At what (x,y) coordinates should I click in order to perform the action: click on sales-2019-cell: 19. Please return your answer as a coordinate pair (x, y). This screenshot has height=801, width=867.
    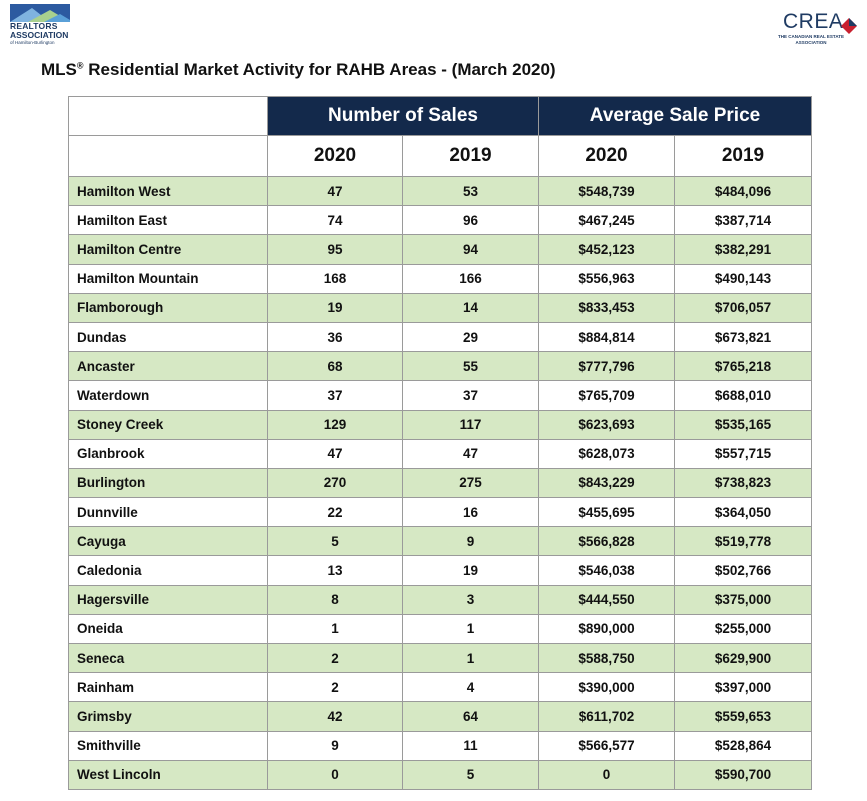
    Looking at the image, I should click on (470, 570).